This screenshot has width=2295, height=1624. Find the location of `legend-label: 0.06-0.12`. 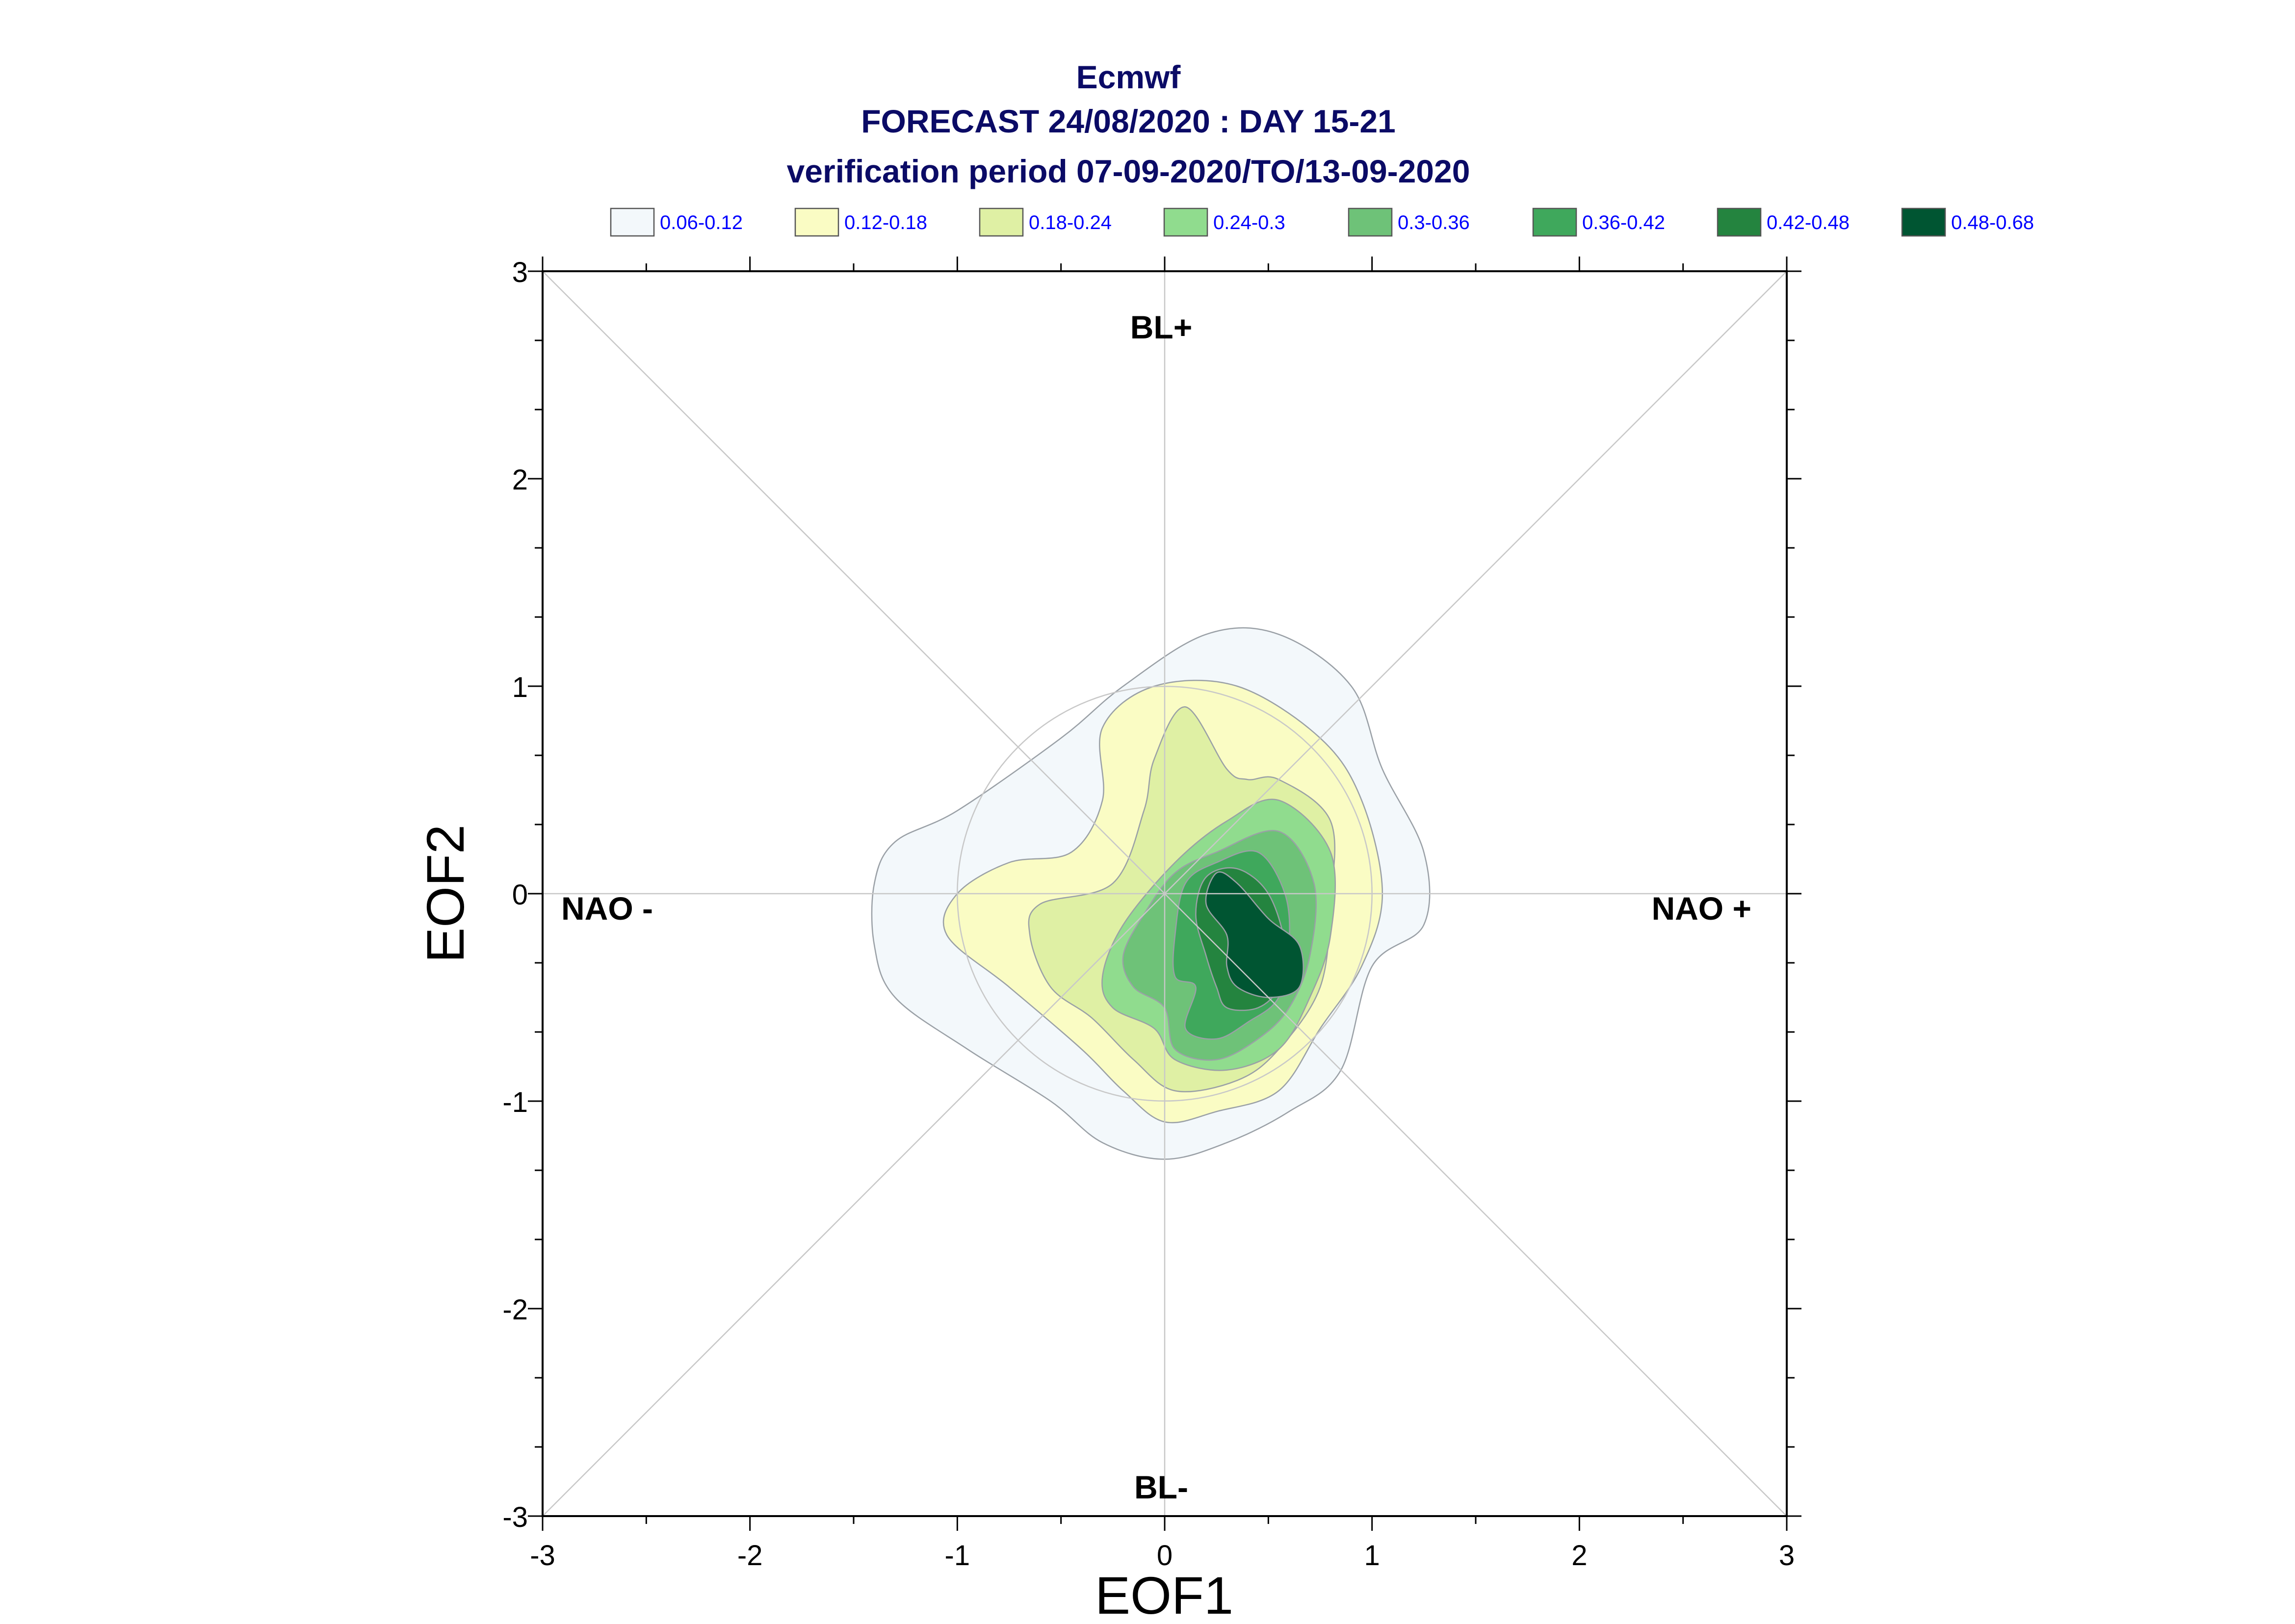

legend-label: 0.06-0.12 is located at coordinates (702, 222).